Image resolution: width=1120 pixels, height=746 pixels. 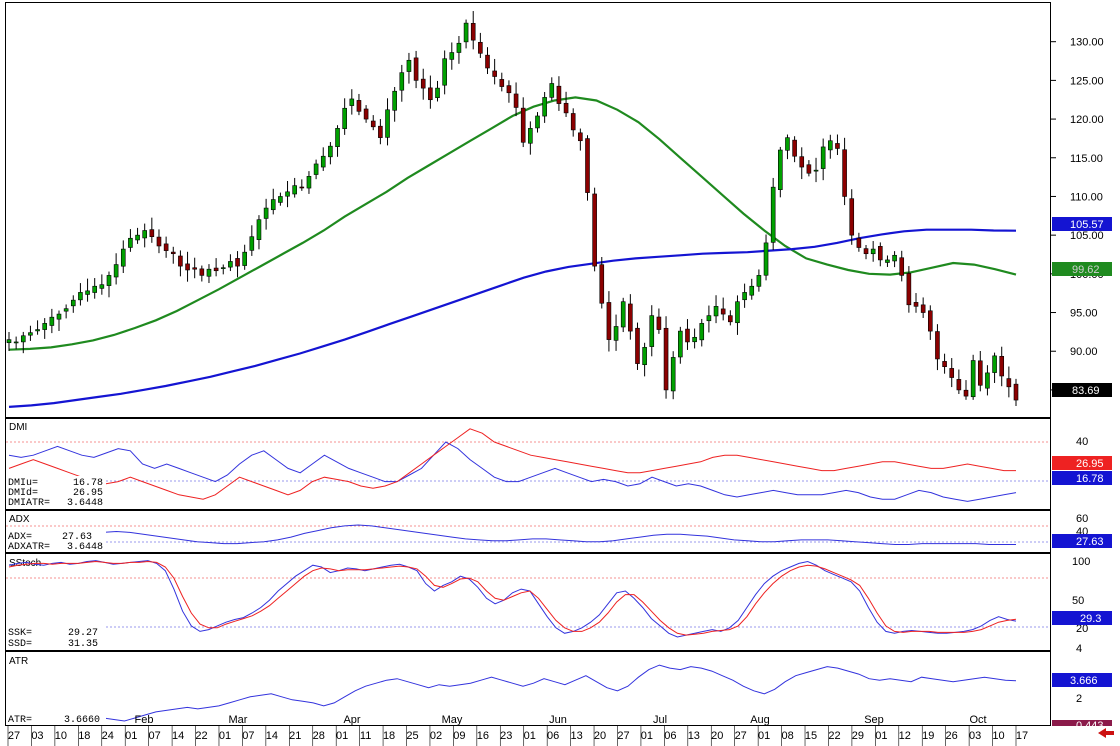 I want to click on svg-text: DMIu=, so click(x=23, y=483).